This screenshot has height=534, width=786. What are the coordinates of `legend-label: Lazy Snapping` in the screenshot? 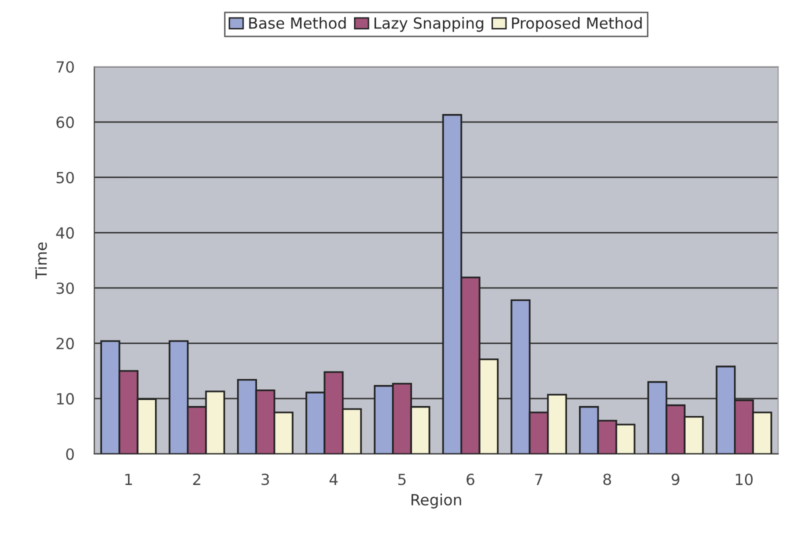 It's located at (429, 24).